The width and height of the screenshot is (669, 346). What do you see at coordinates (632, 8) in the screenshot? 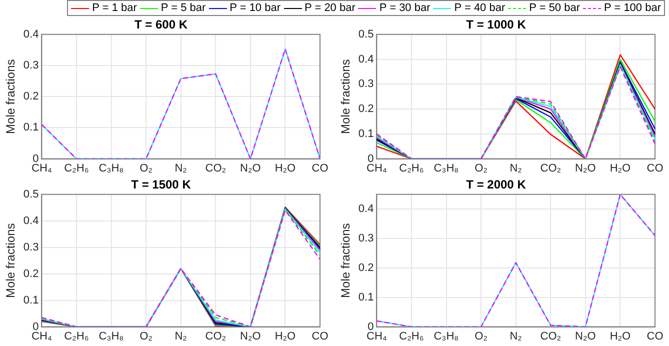
I see `legend-label: P = 100 bar` at bounding box center [632, 8].